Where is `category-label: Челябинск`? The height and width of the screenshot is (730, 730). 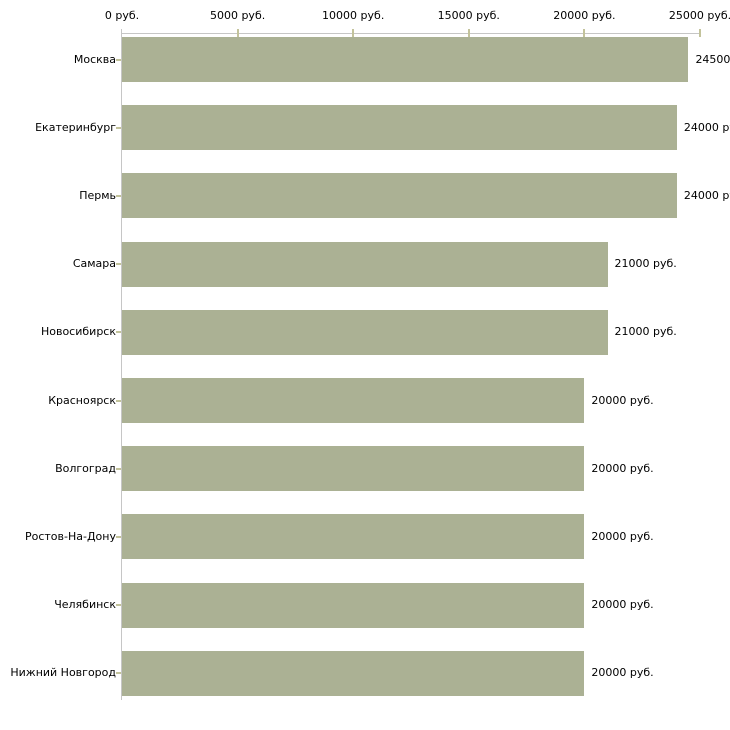
category-label: Челябинск is located at coordinates (85, 605).